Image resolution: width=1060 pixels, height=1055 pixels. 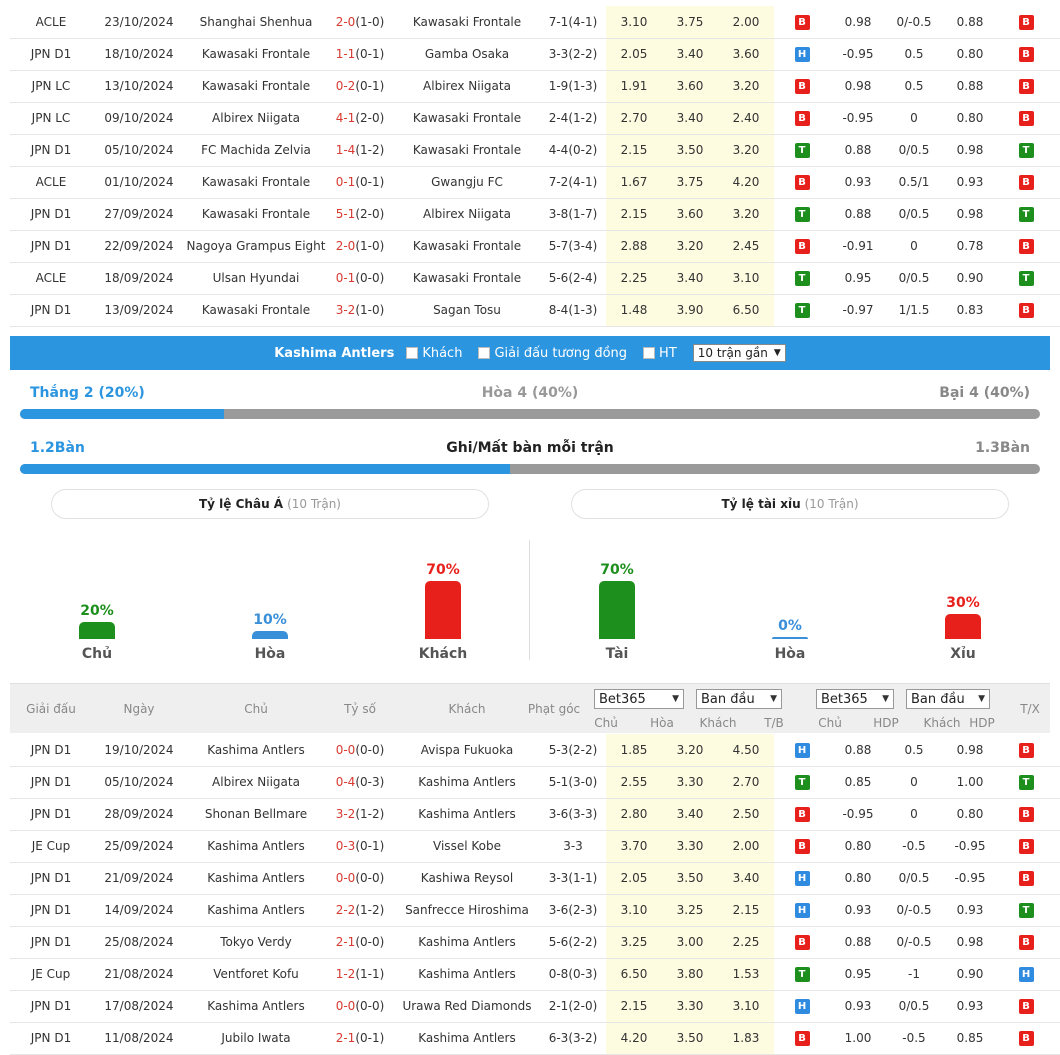 What do you see at coordinates (345, 974) in the screenshot?
I see `full-time-score: 1-2` at bounding box center [345, 974].